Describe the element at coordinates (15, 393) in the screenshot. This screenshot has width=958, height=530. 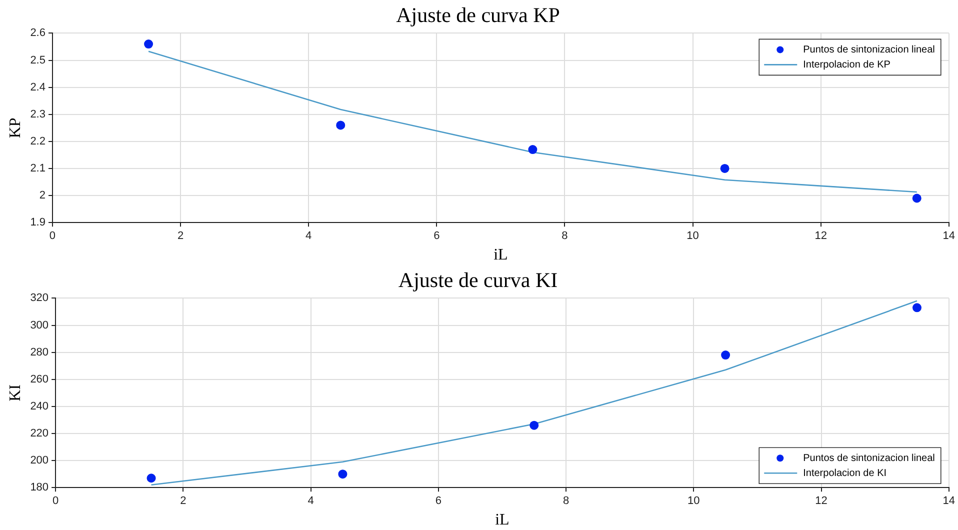
I see `y-axis-title: KI` at that location.